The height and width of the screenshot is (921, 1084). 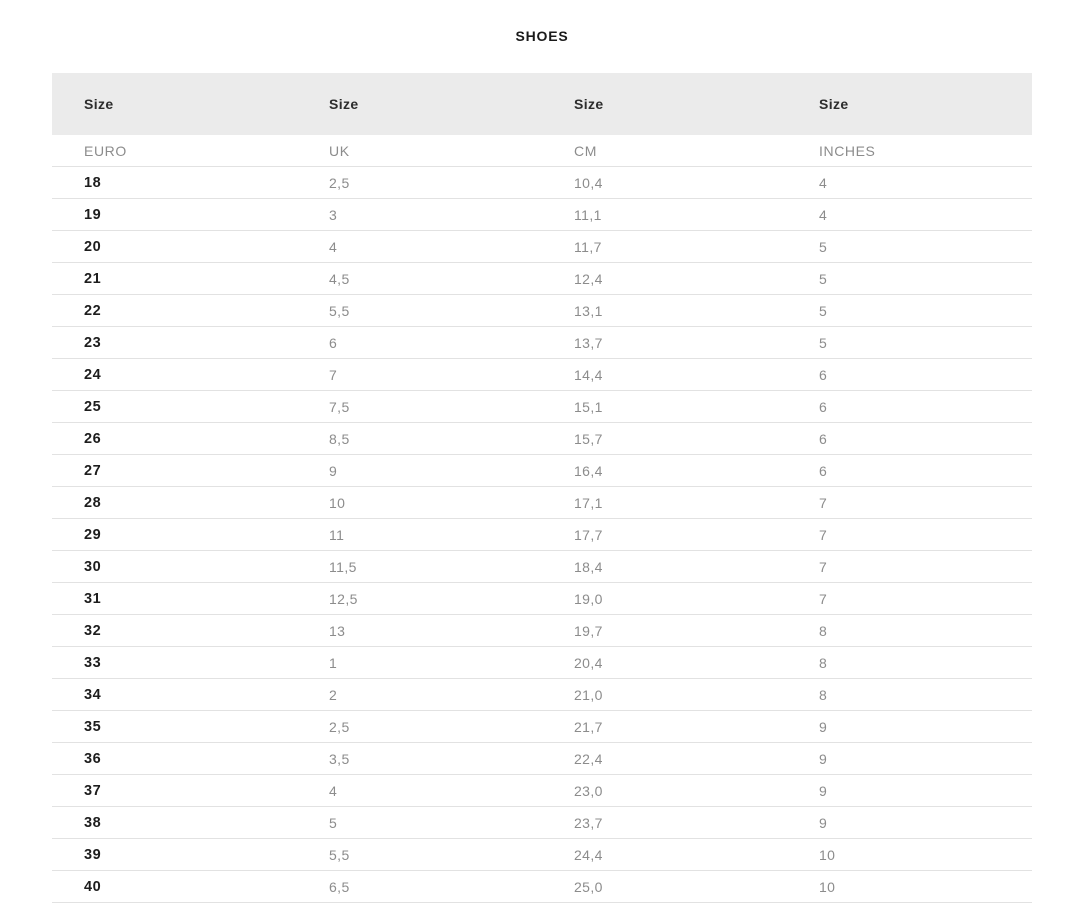 I want to click on table-row: 22 5,5 13,1 5, so click(x=542, y=311).